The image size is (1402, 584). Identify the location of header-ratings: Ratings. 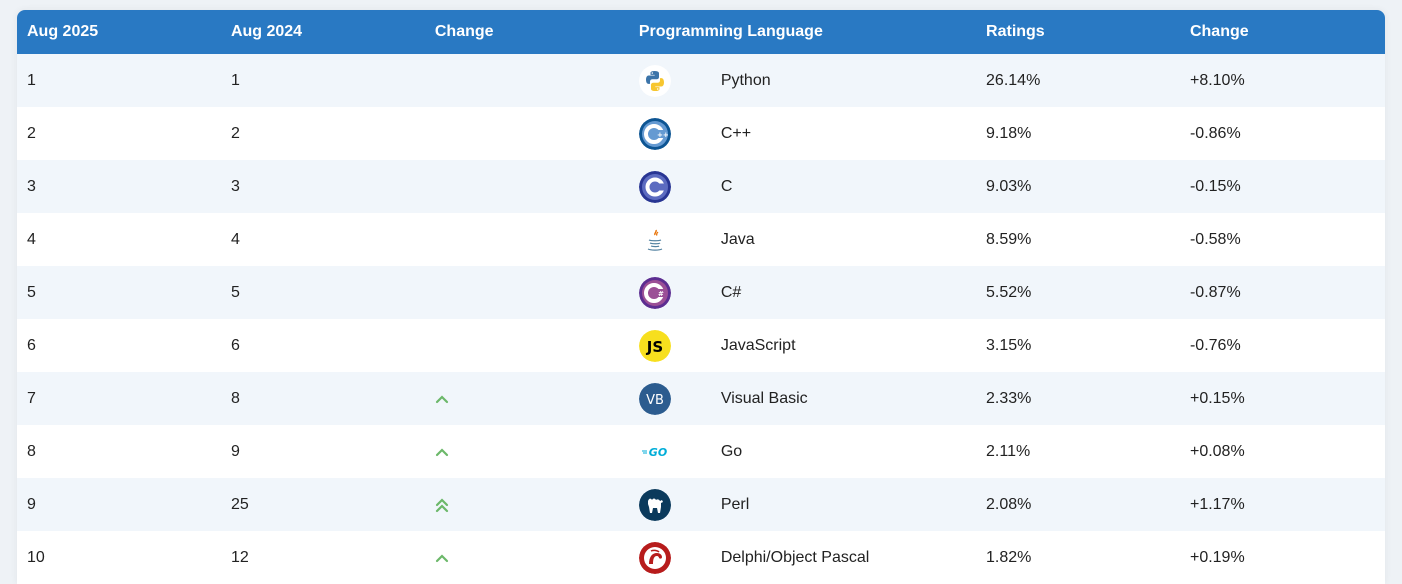
(1015, 31).